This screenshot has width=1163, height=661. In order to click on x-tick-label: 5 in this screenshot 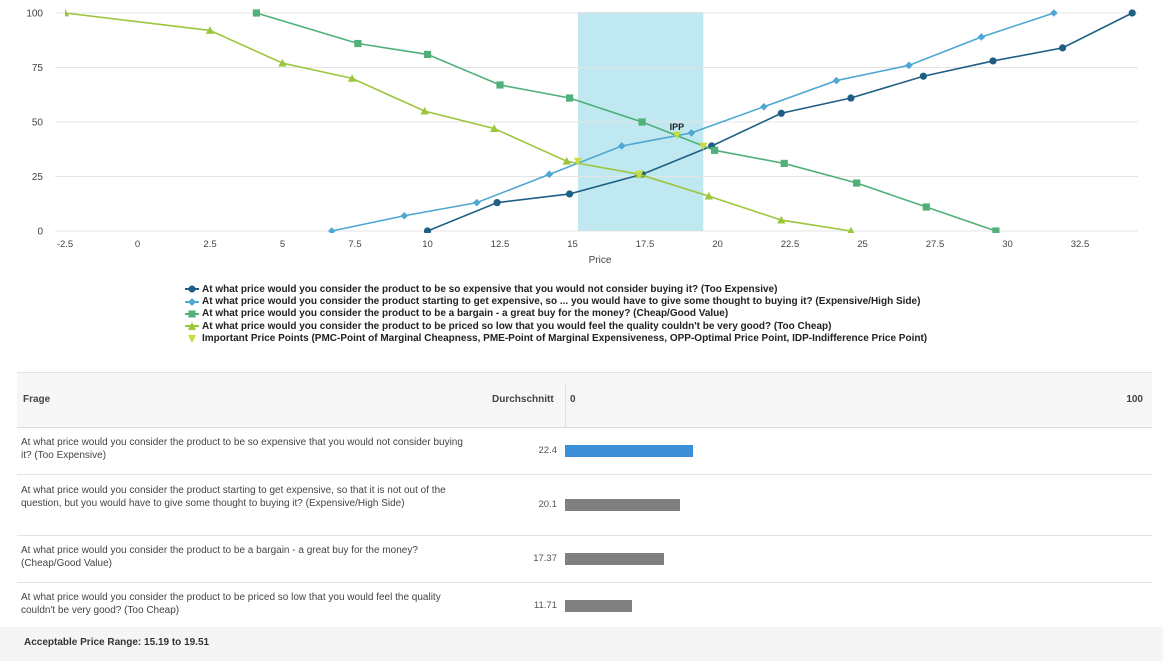, I will do `click(282, 244)`.